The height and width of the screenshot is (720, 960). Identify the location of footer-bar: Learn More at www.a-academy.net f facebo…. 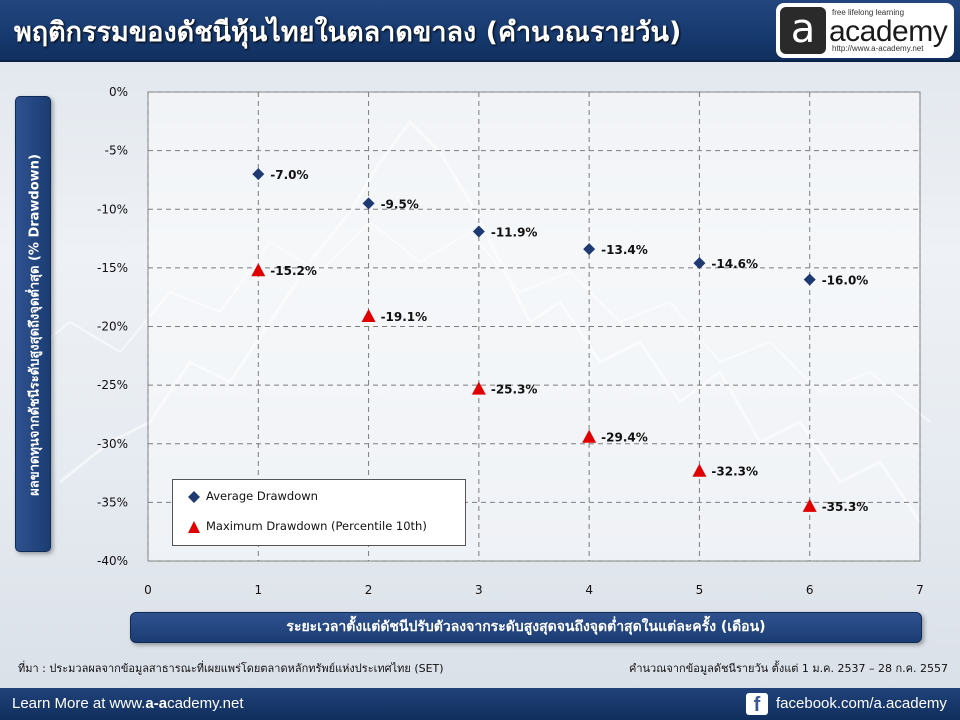
(480, 704).